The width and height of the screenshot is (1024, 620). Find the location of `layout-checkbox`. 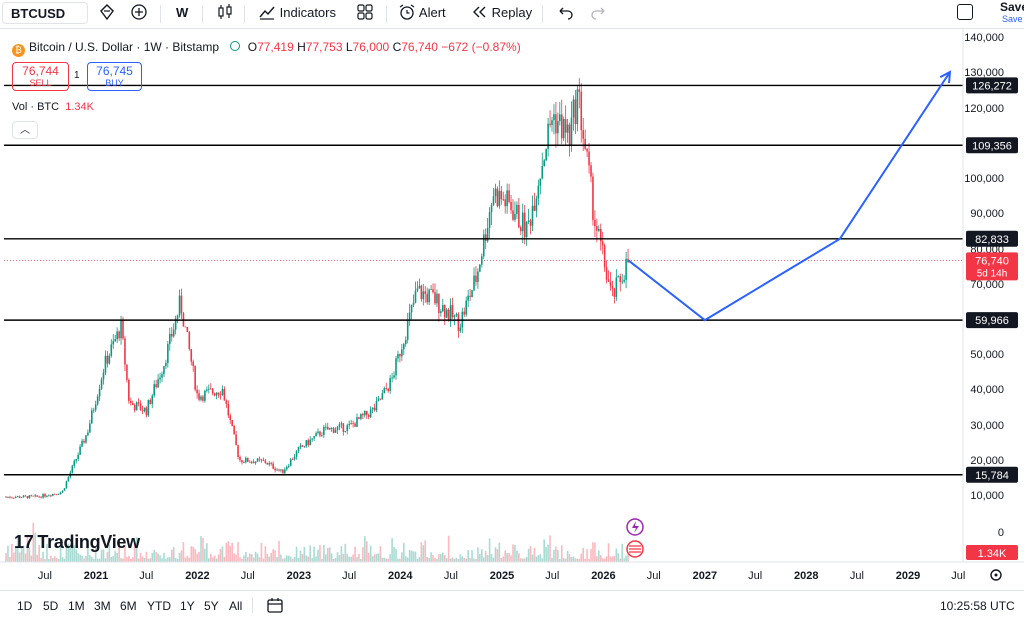

layout-checkbox is located at coordinates (965, 12).